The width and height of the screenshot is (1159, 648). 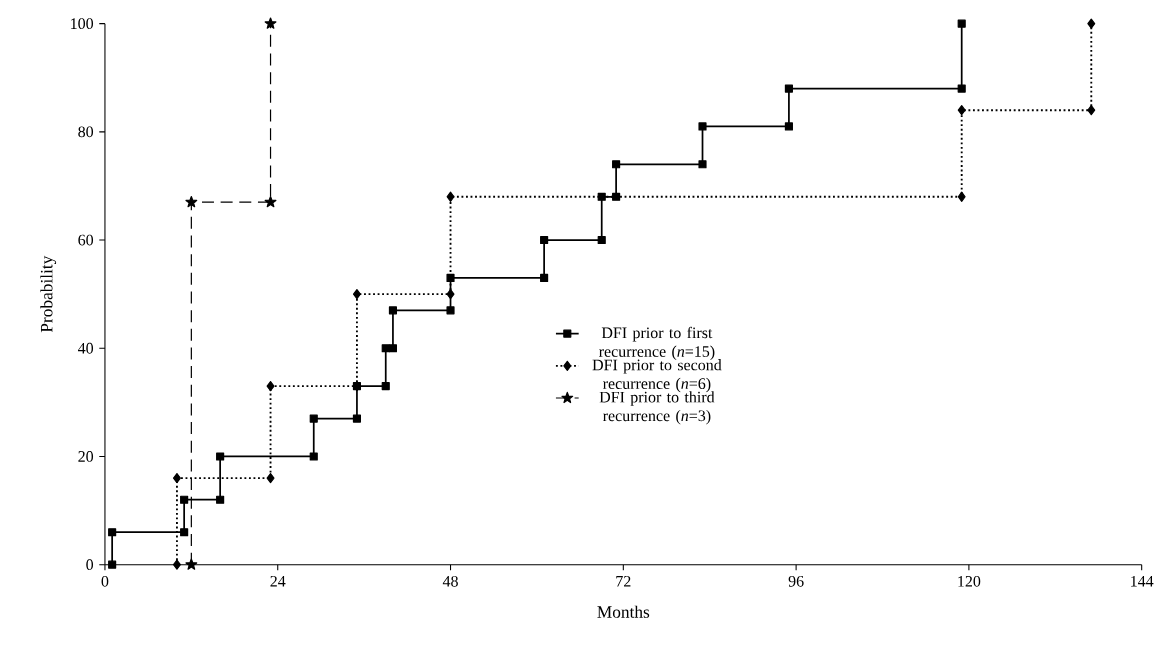 What do you see at coordinates (85, 348) in the screenshot?
I see `y-tick-label: 40` at bounding box center [85, 348].